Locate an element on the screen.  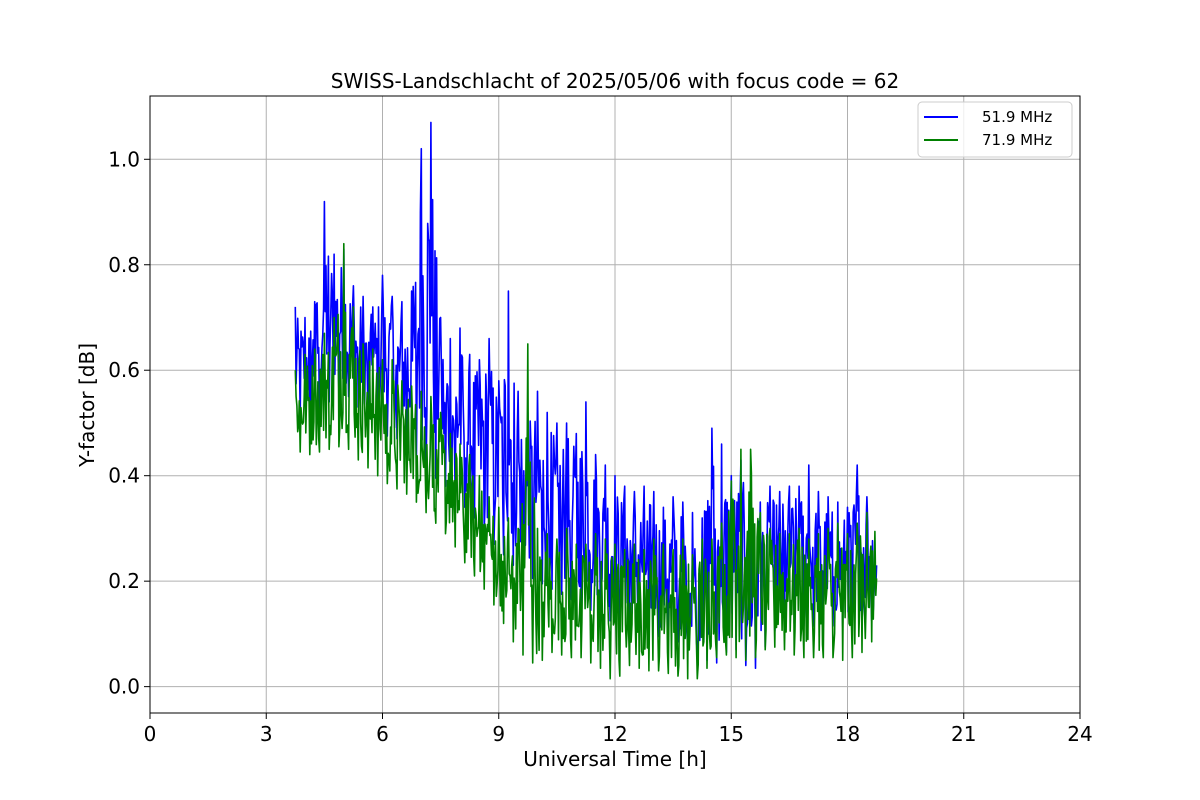
y-tick-label: 0.6 is located at coordinates (124, 370).